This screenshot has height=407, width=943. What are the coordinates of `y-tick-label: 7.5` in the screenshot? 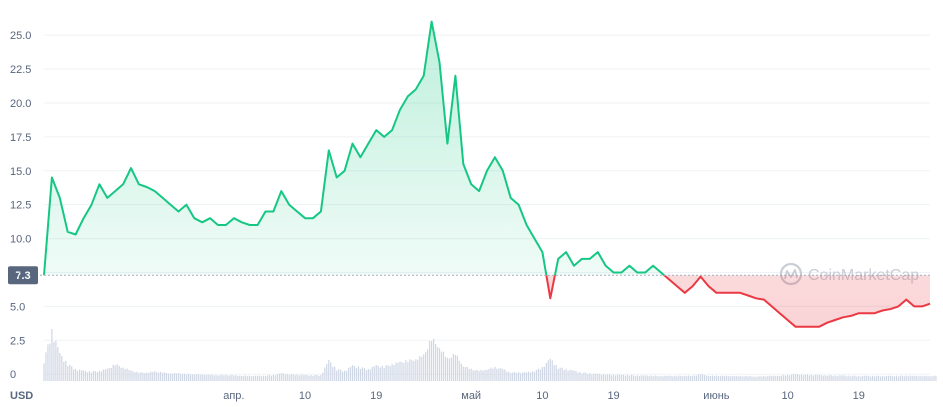 It's located at (17, 273).